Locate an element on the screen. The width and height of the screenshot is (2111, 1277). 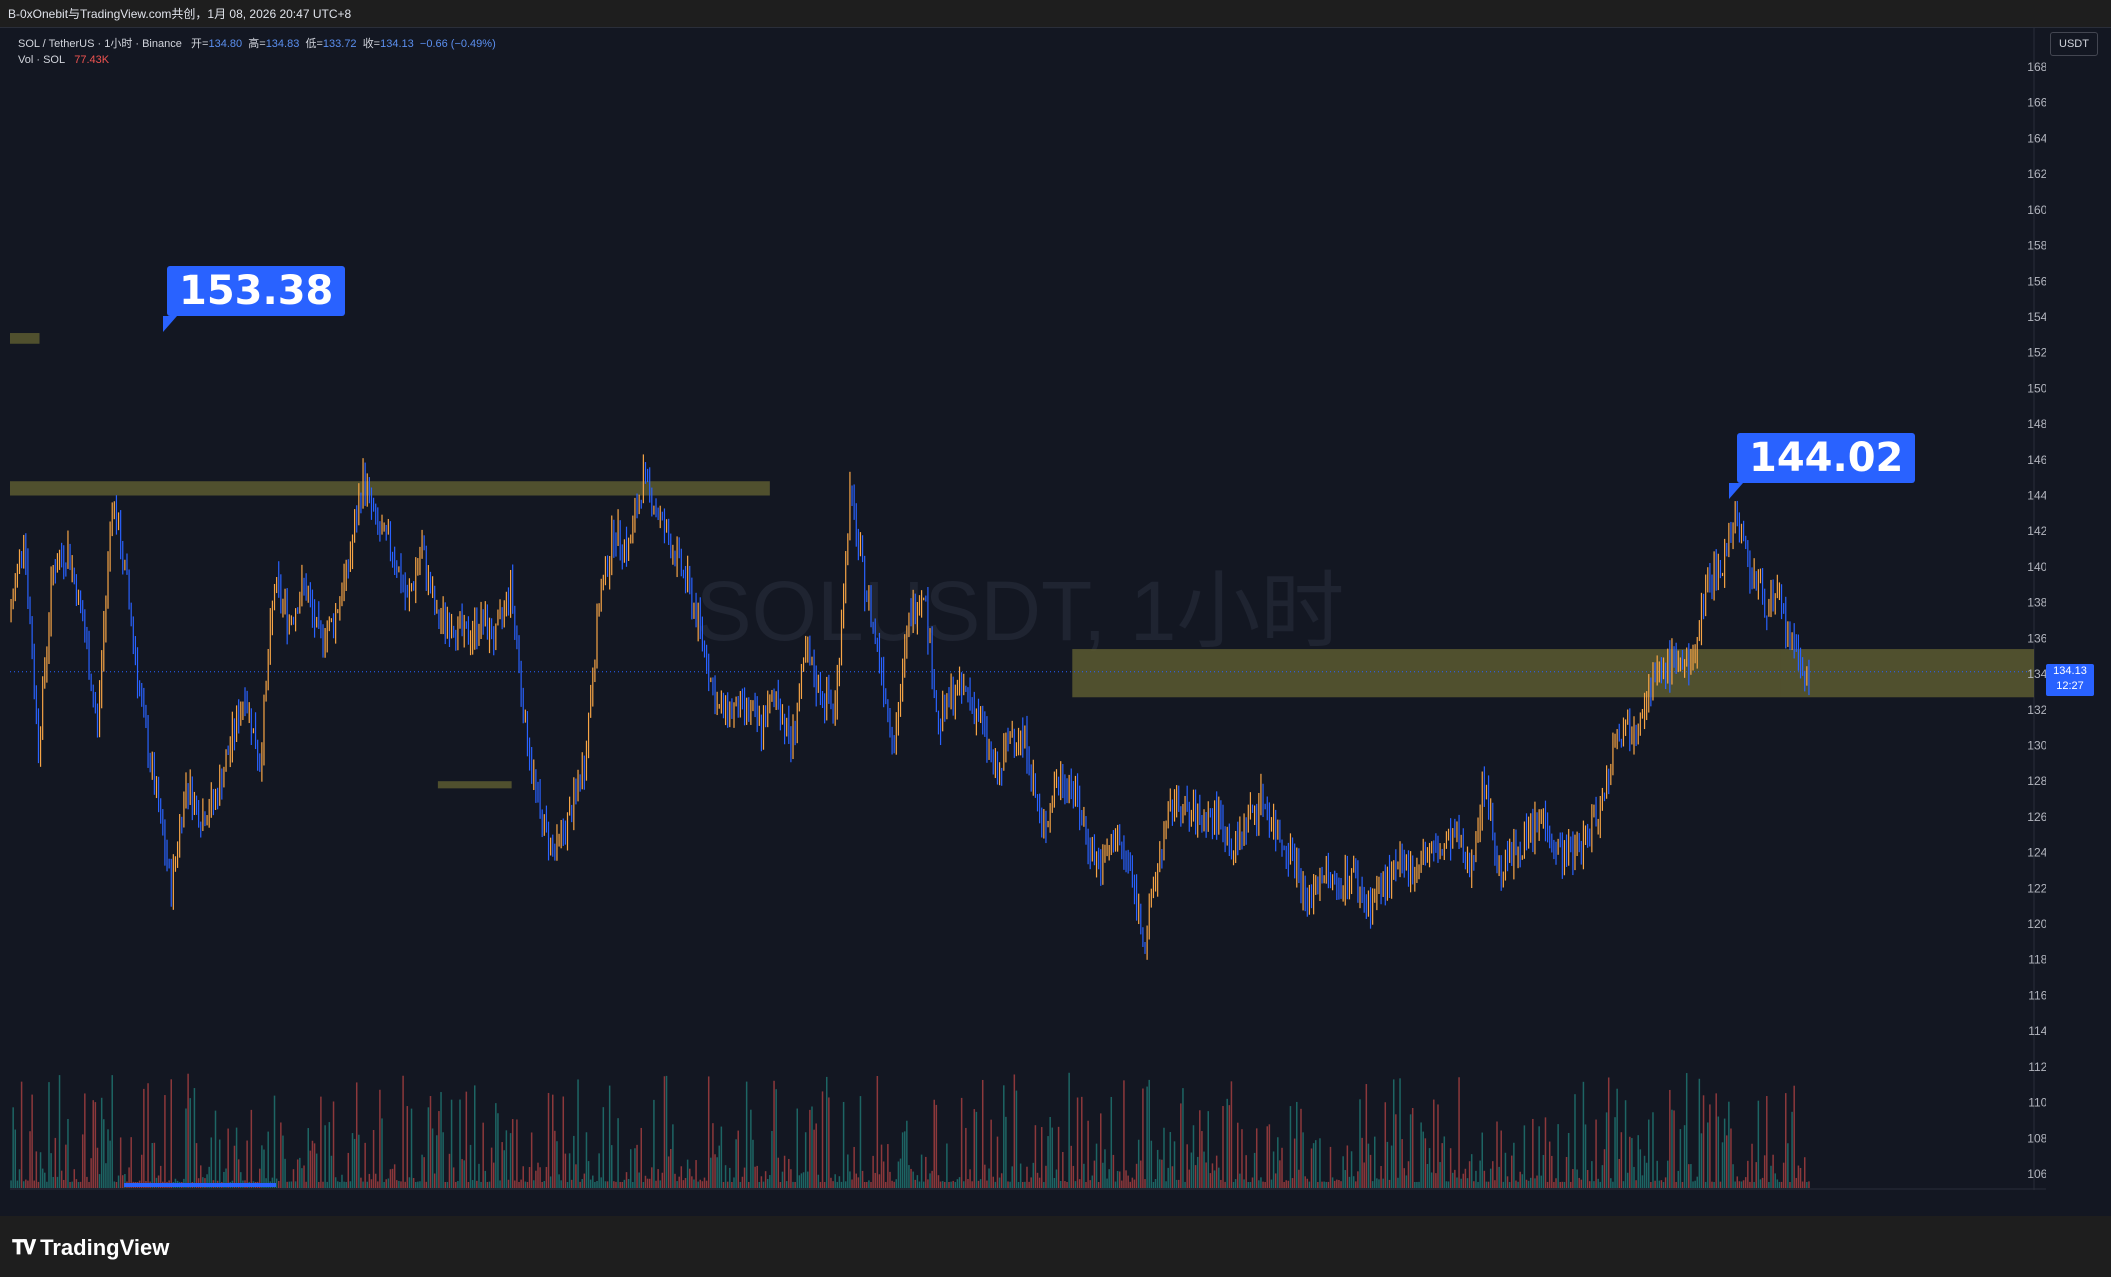
price-axis-tick-label: 124.00 is located at coordinates (2036, 853).